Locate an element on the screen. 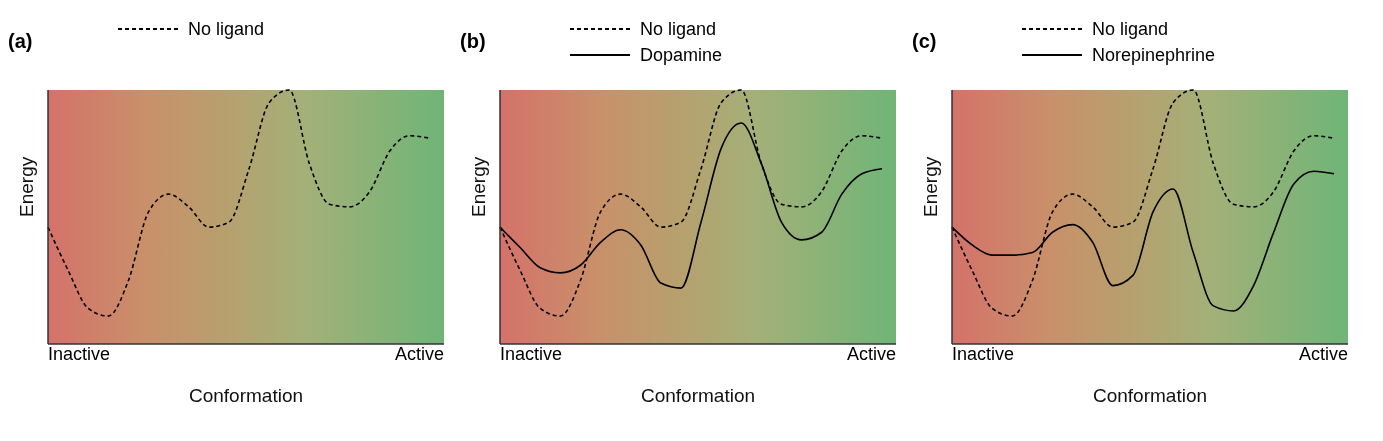 This screenshot has height=441, width=1383. chart-title: (b) is located at coordinates (473, 41).